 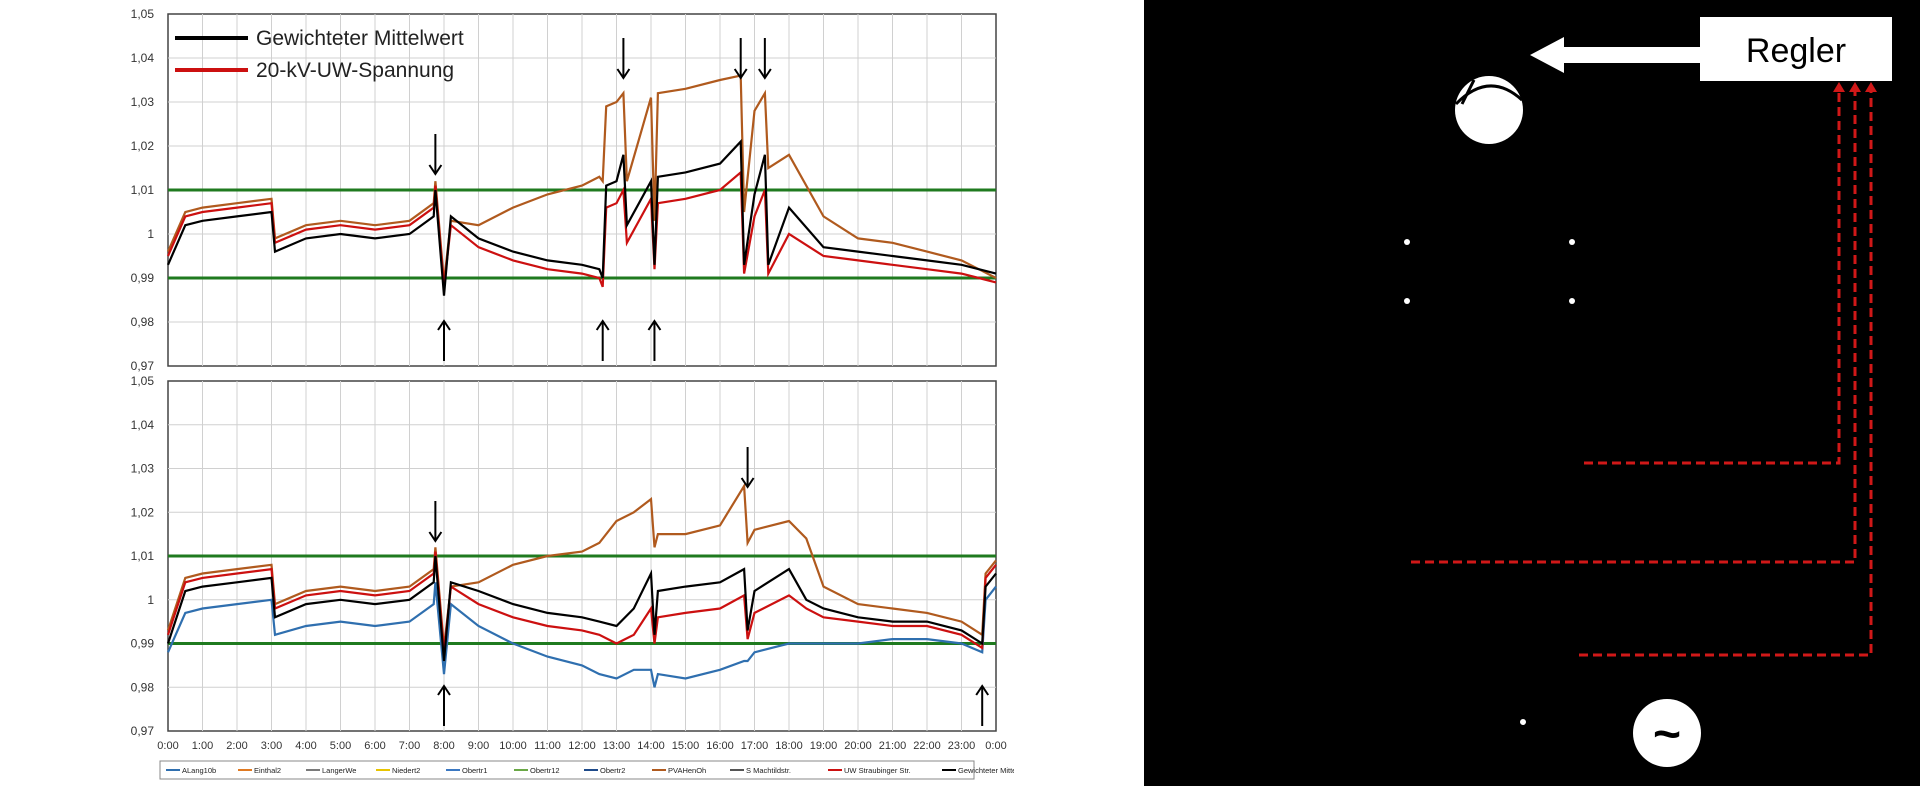 I want to click on legend-label: S Machtildstr., so click(x=768, y=770).